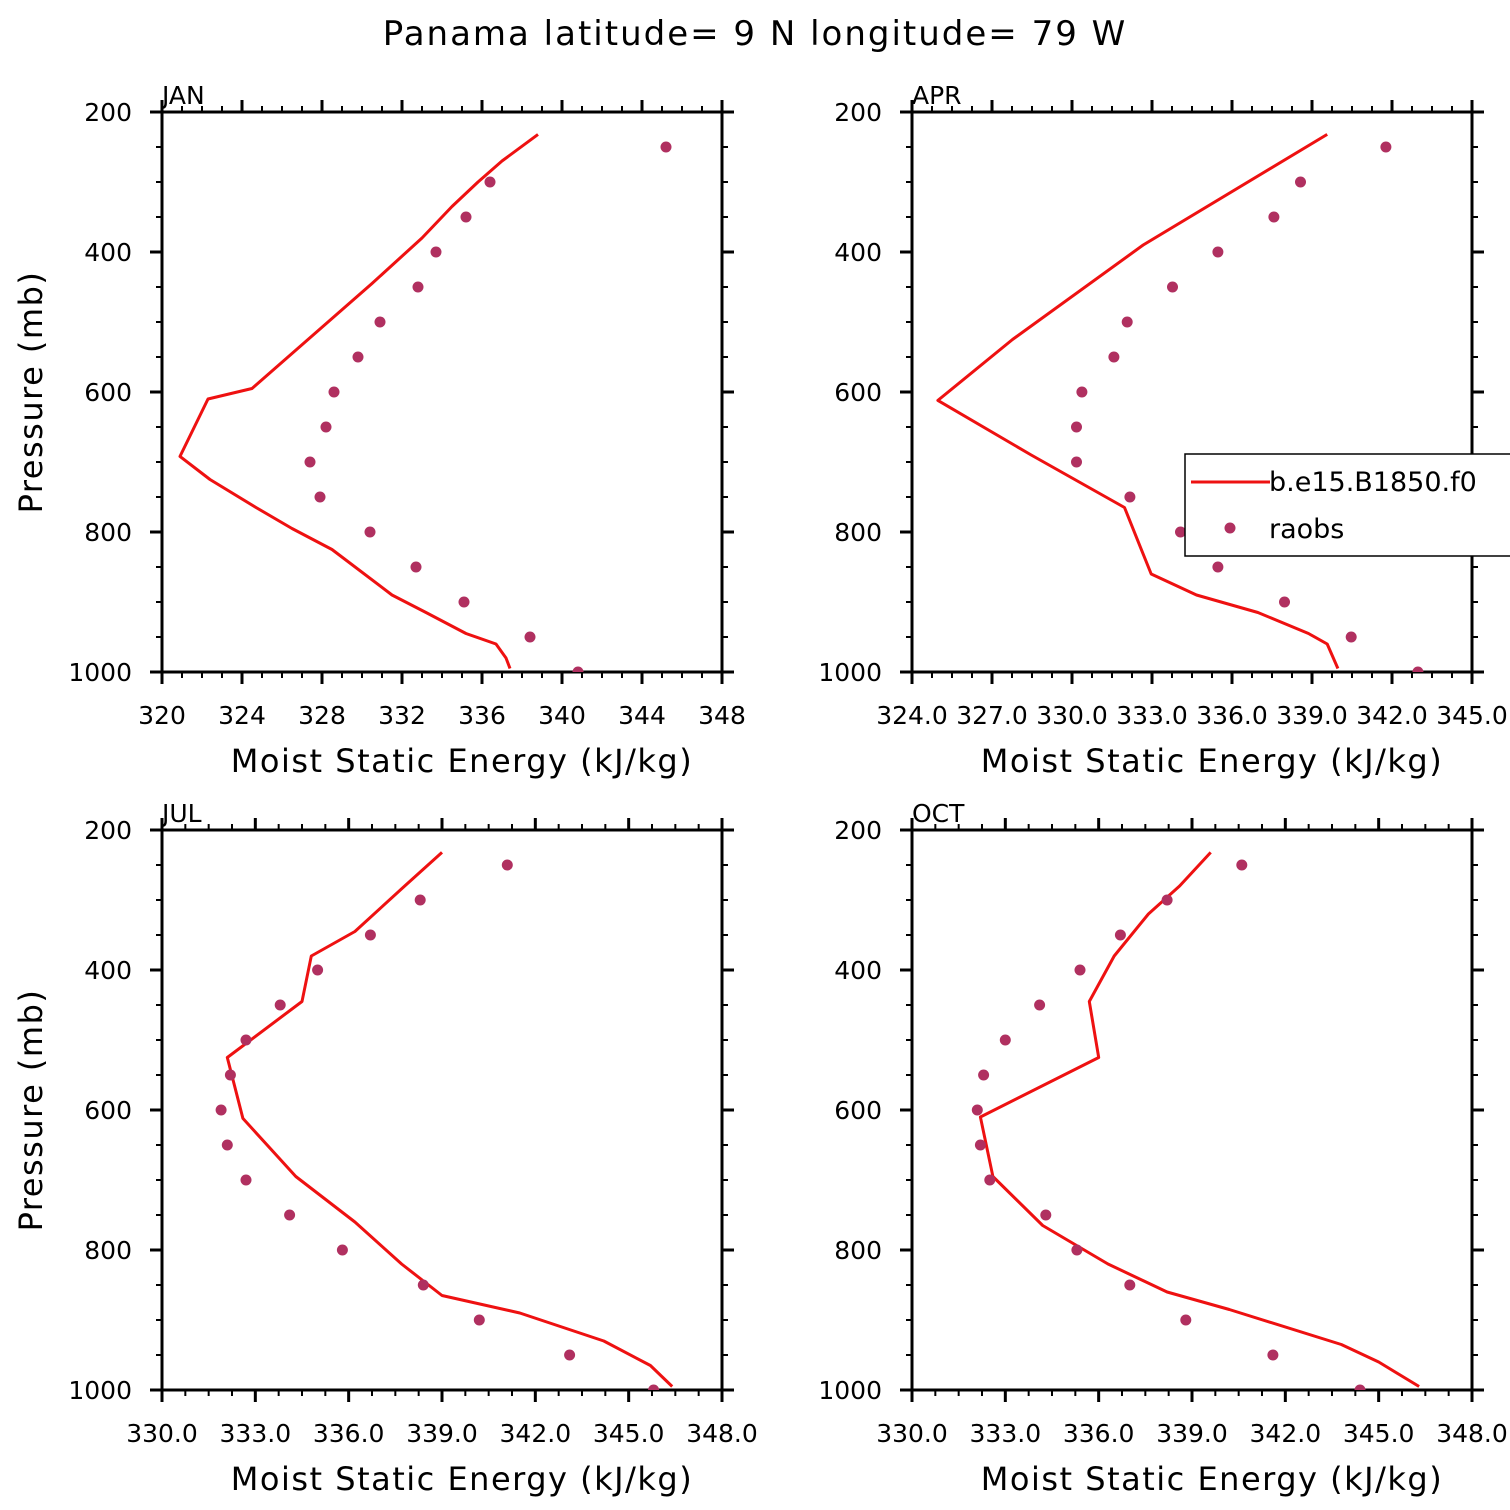  Describe the element at coordinates (722, 715) in the screenshot. I see `x-tick-label: 348` at that location.